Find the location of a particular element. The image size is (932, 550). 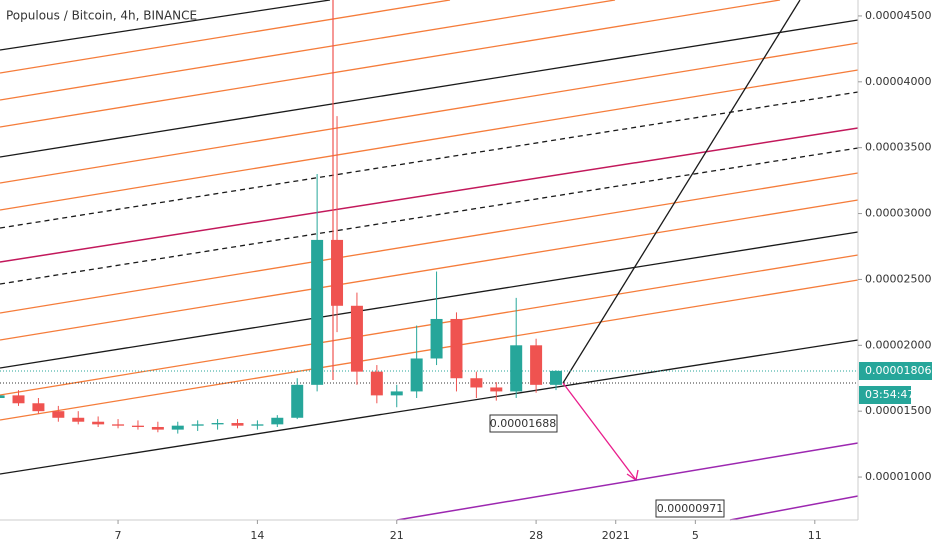

x-tick-label: 14 is located at coordinates (257, 535).